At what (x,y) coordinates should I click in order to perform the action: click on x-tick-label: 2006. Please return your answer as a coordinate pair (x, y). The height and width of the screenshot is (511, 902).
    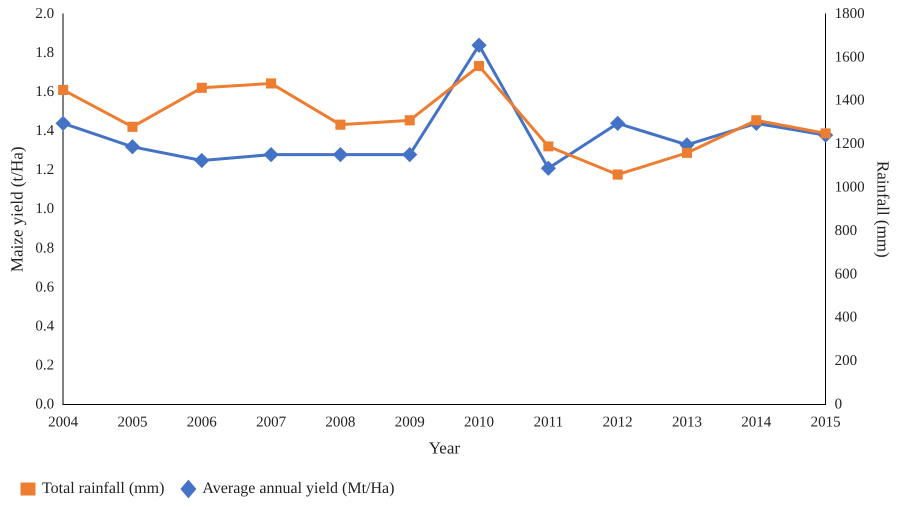
    Looking at the image, I should click on (202, 422).